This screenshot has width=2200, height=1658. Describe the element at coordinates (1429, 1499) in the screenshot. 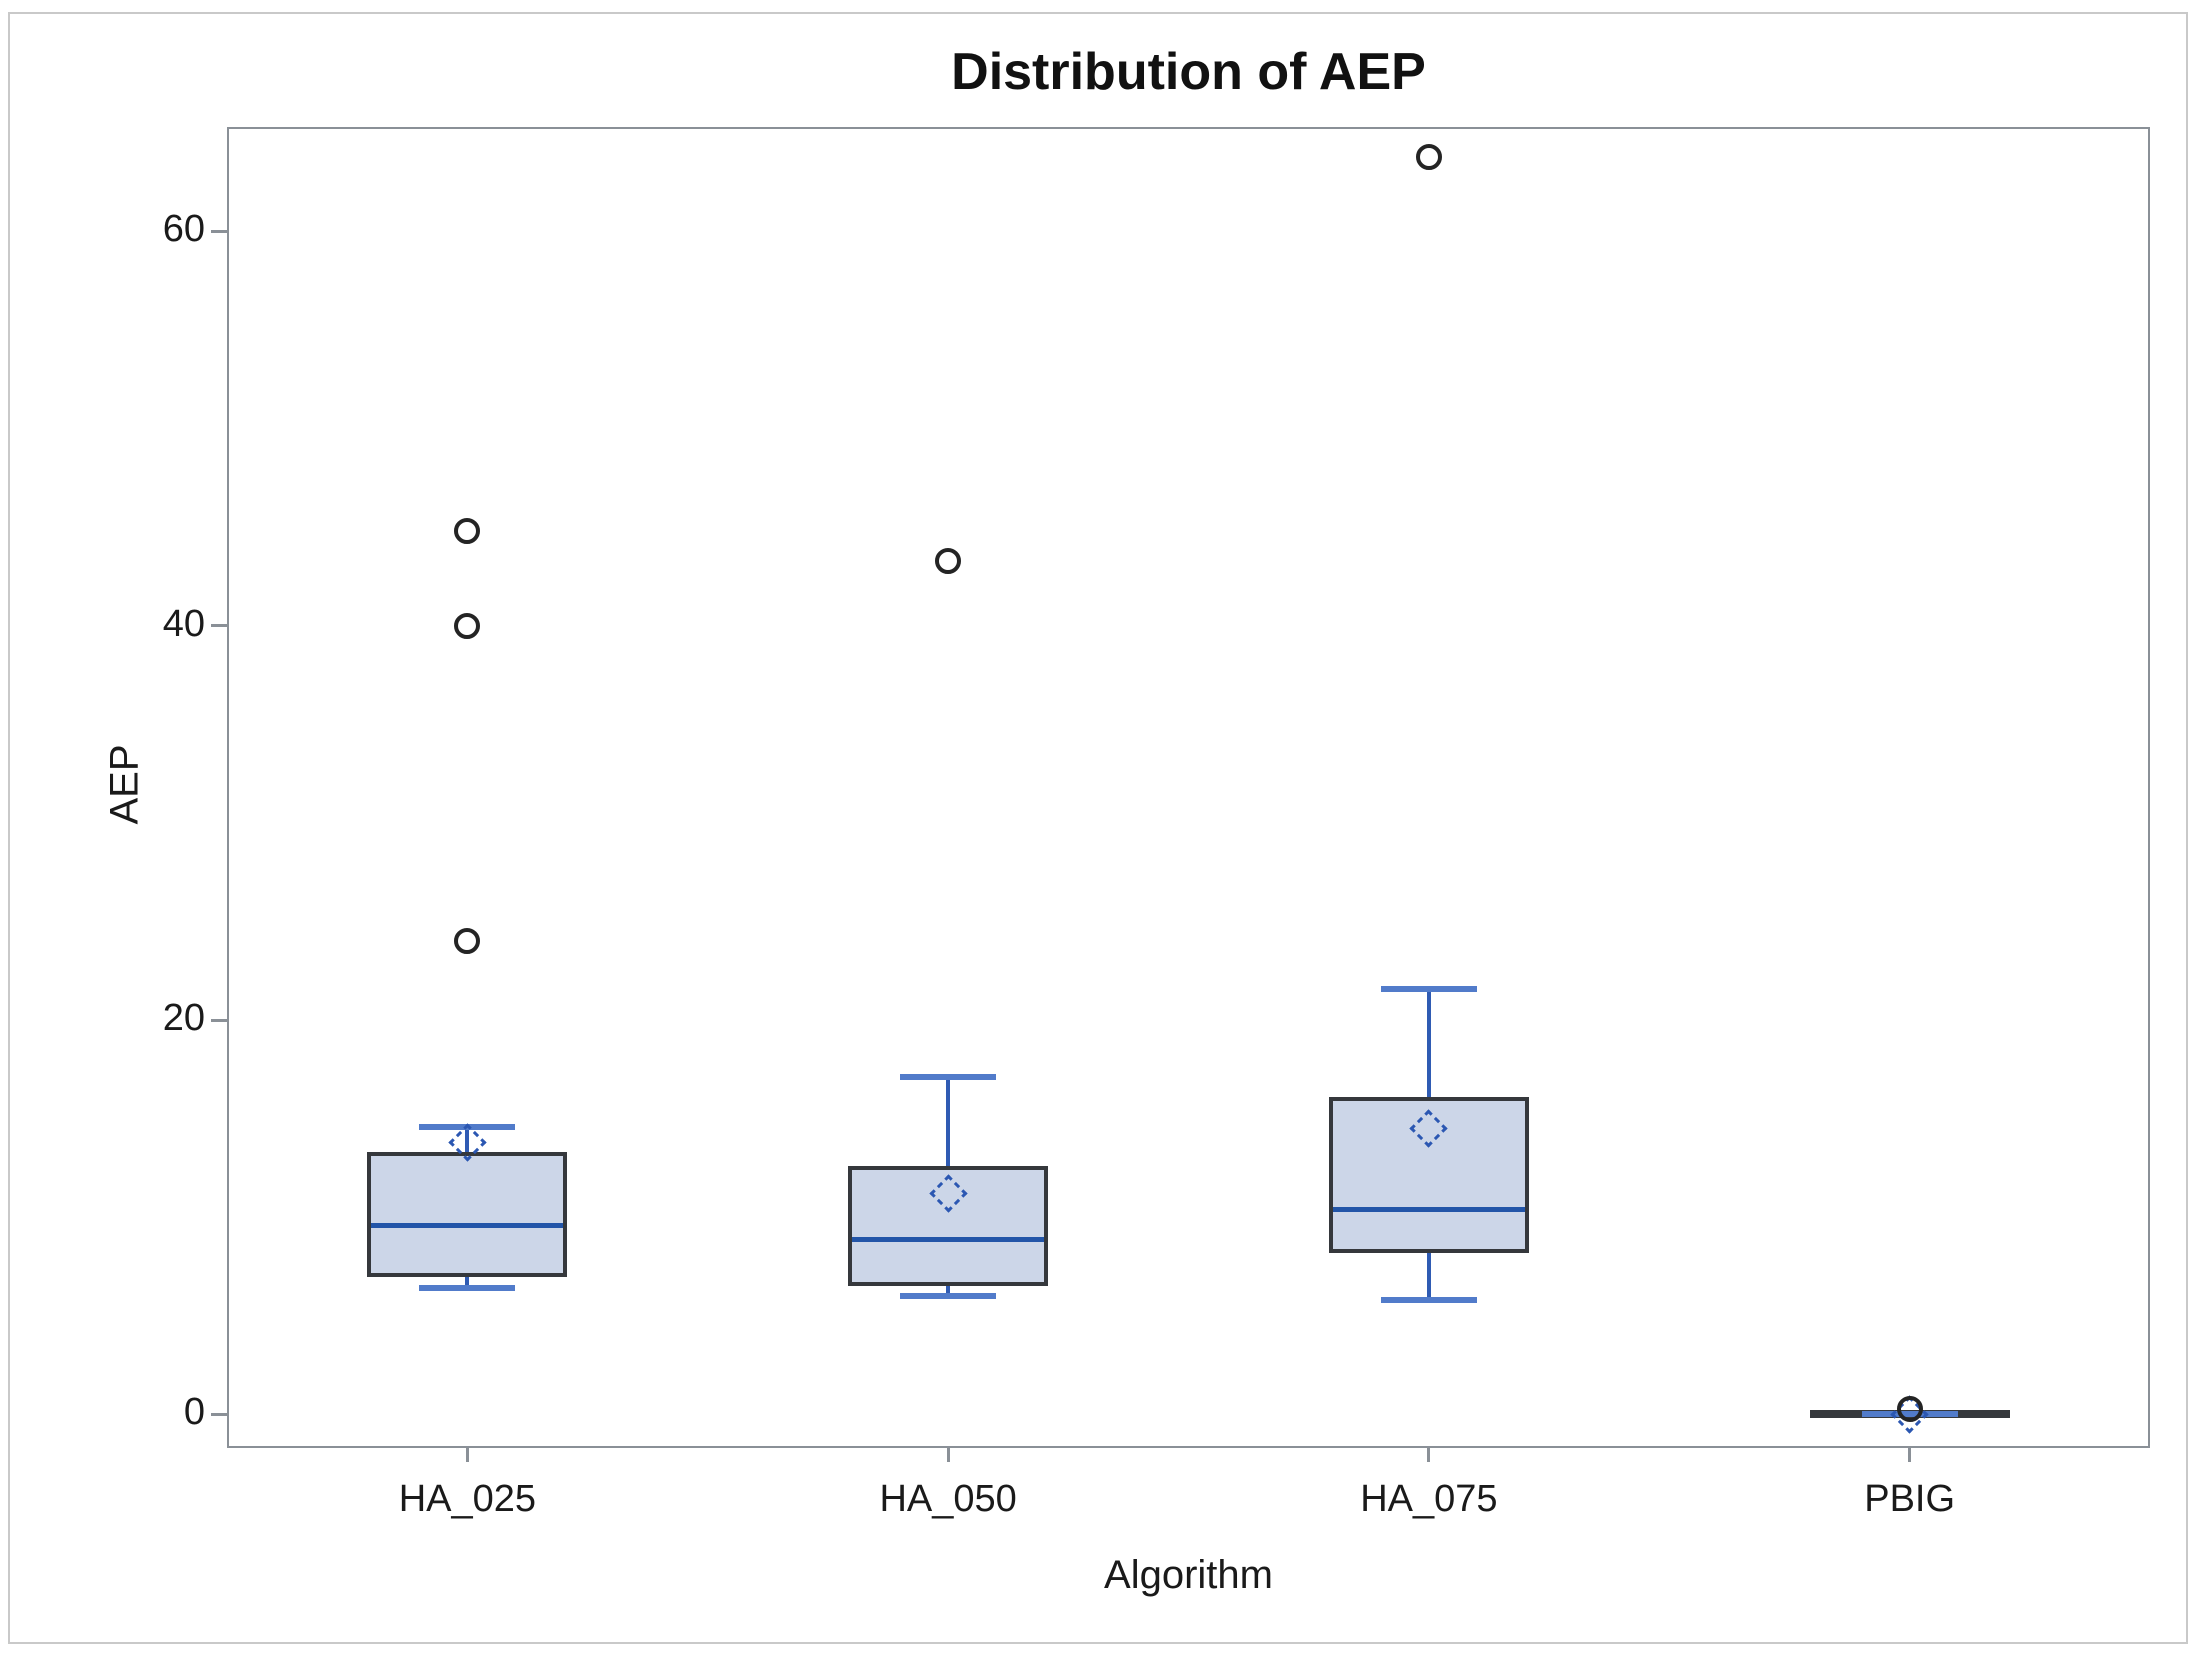

I see `x-tick-label: HA_075` at that location.